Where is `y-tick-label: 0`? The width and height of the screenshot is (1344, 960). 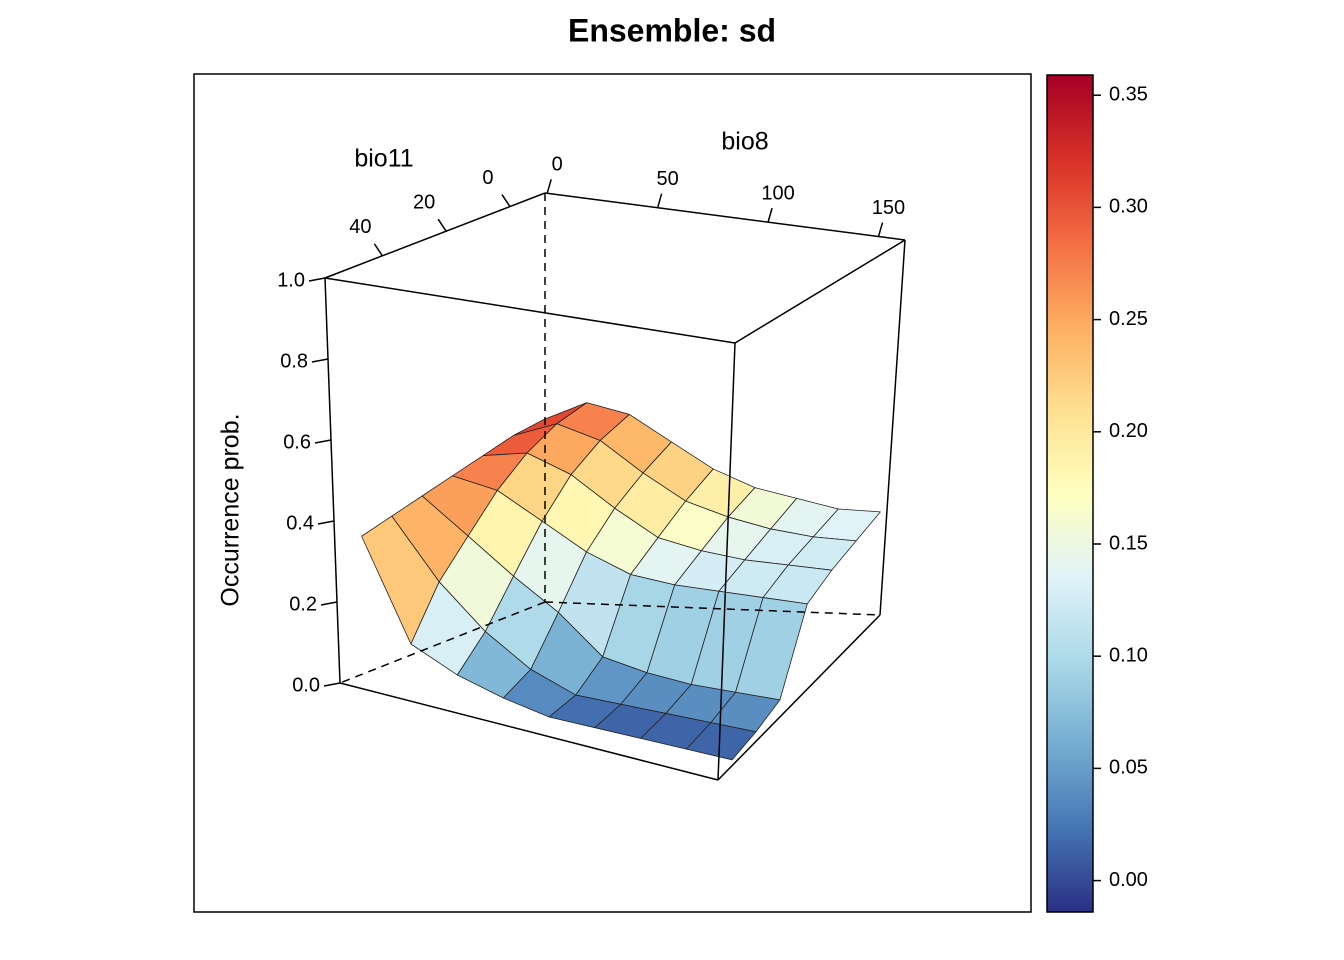
y-tick-label: 0 is located at coordinates (487, 178).